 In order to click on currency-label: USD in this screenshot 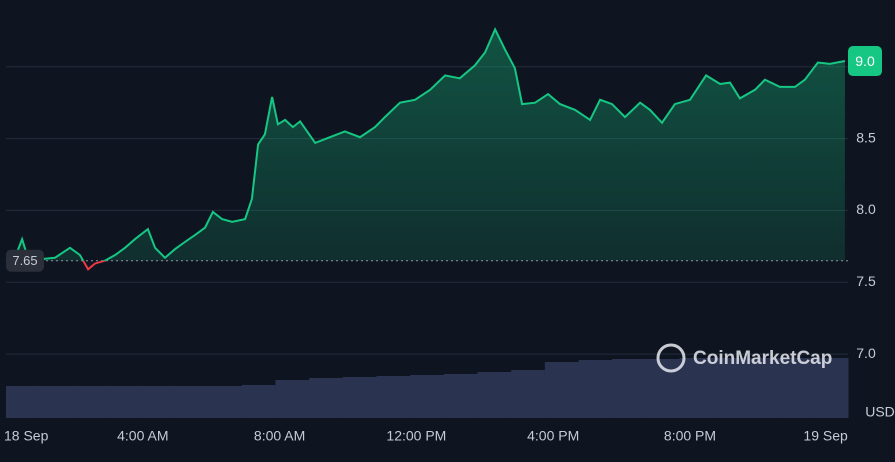, I will do `click(880, 412)`.